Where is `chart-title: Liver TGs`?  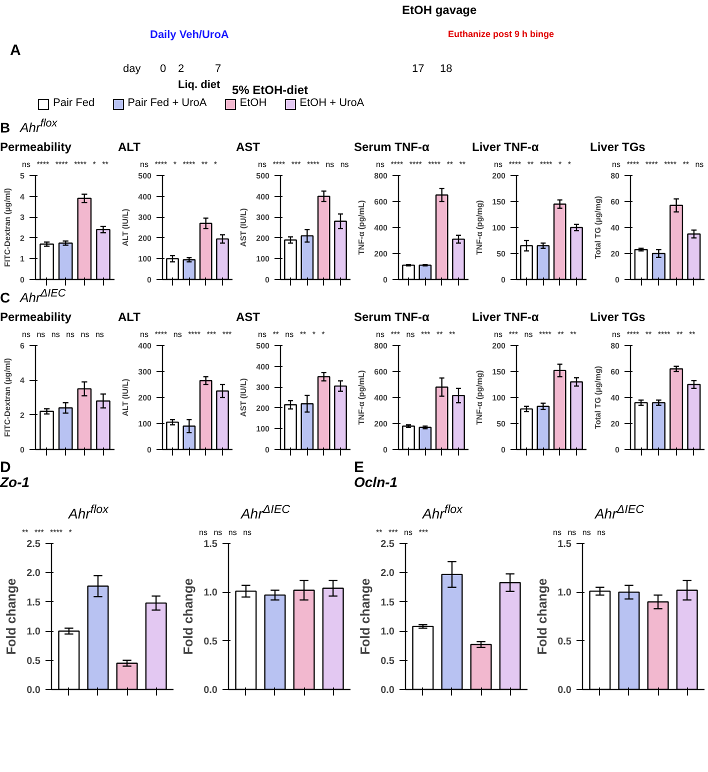
chart-title: Liver TGs is located at coordinates (618, 147).